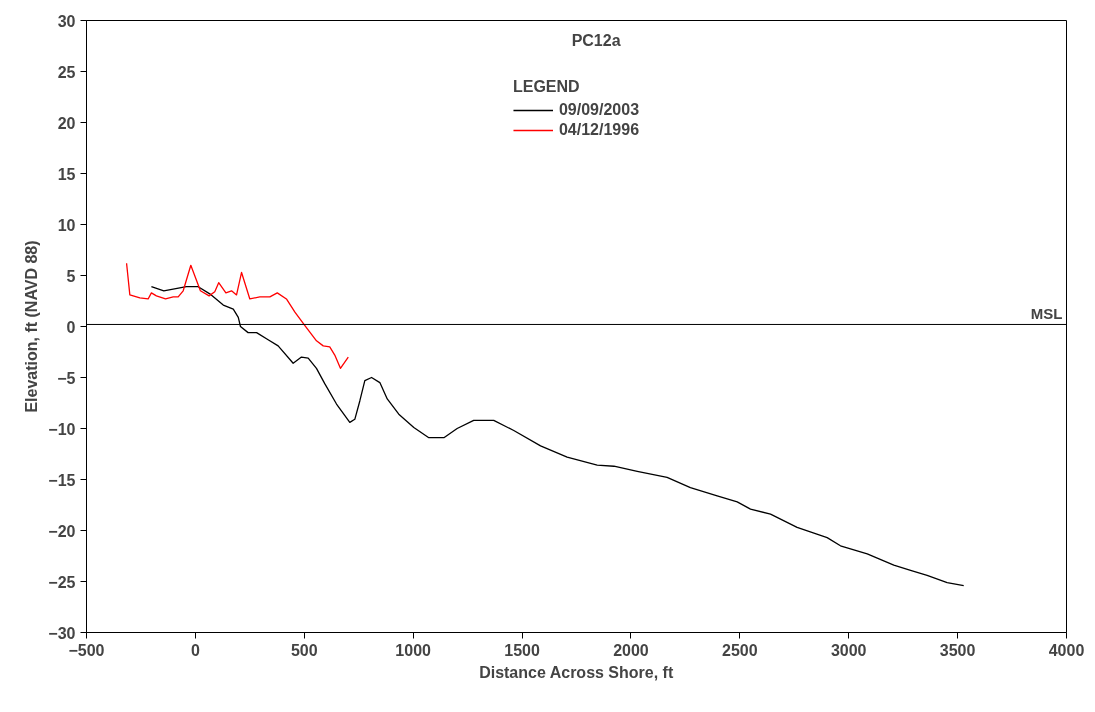 Image resolution: width=1095 pixels, height=712 pixels. Describe the element at coordinates (66, 378) in the screenshot. I see `y-tick-label: −5` at that location.